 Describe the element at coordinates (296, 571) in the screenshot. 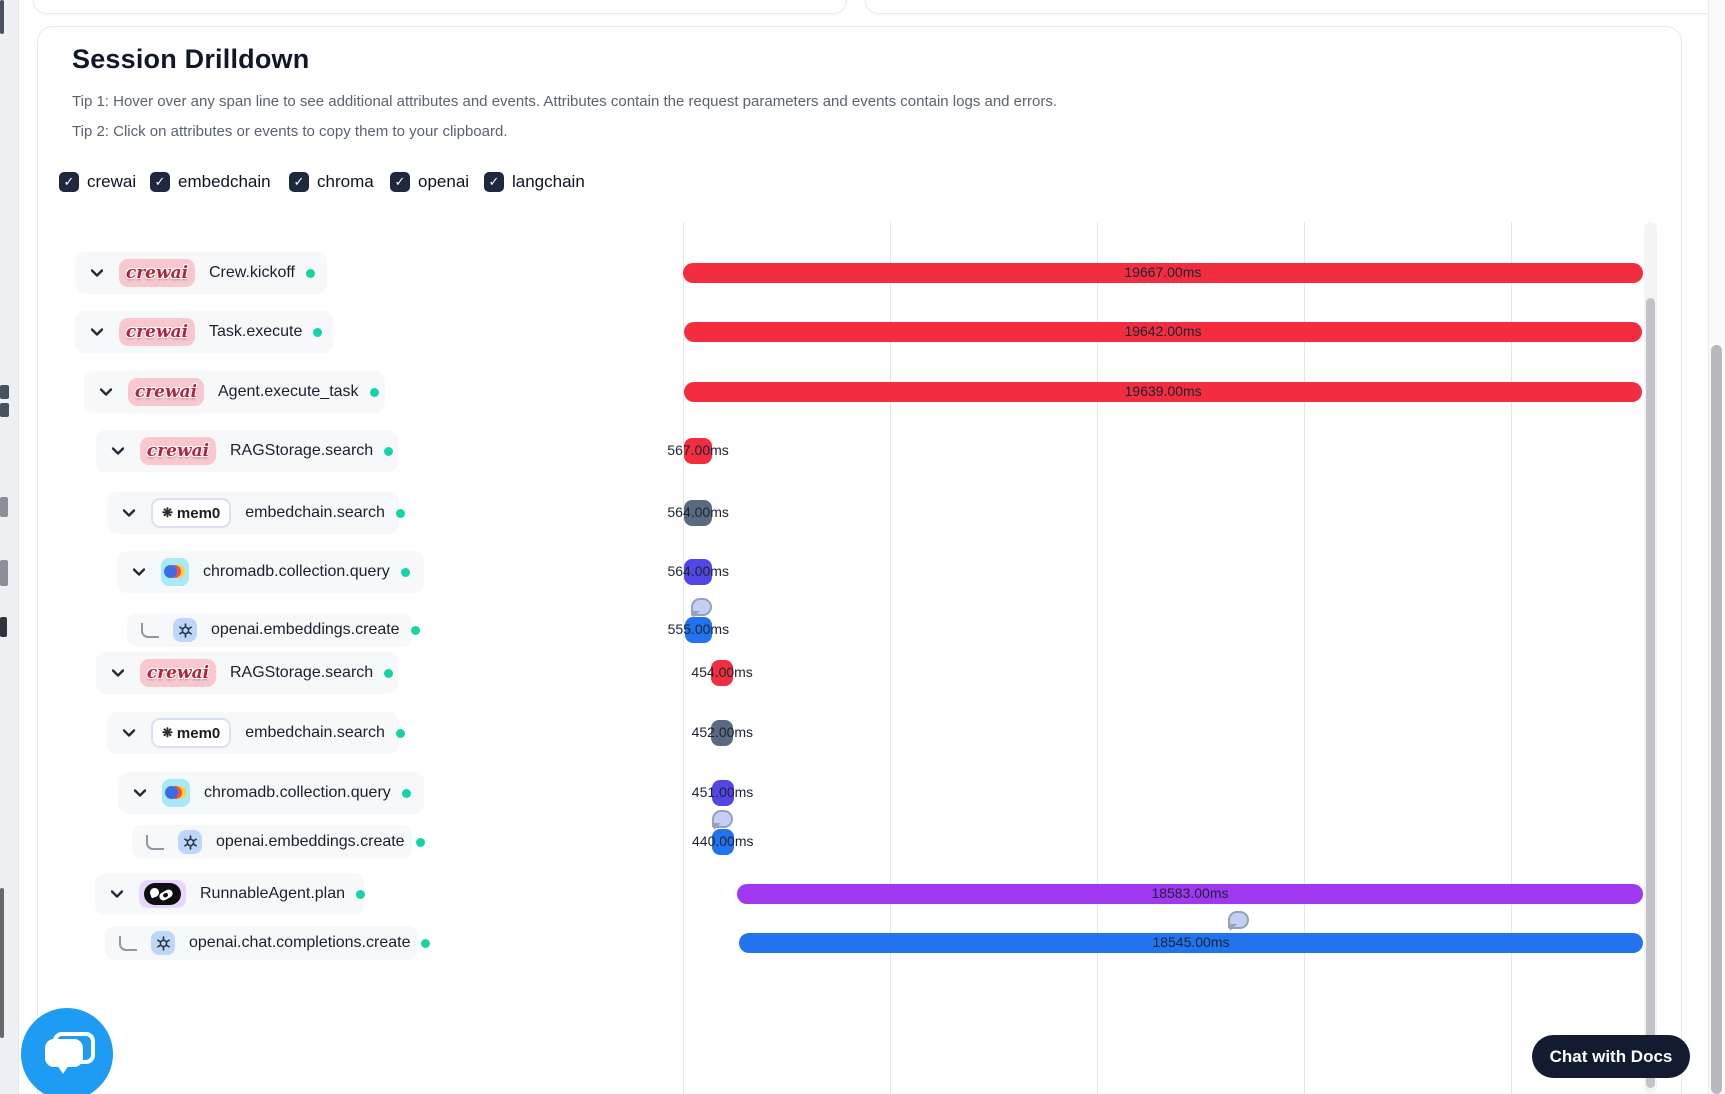

I see `span-name-label: chromadb.collection.query` at that location.